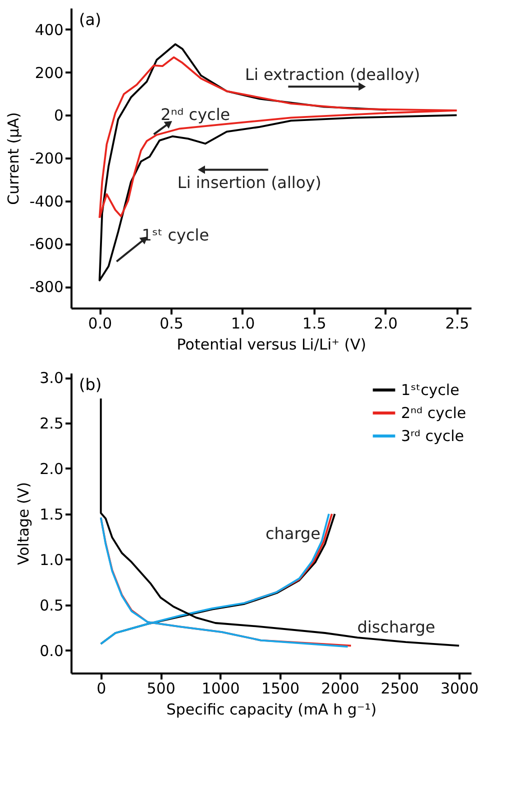 This screenshot has width=514, height=789. I want to click on y-tick-label: 1.0, so click(52, 559).